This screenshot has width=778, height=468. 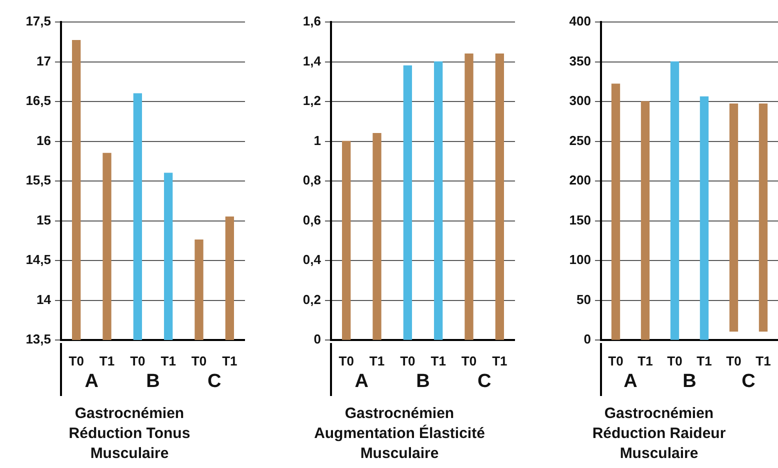 I want to click on y-tick-label: 15,5, so click(x=38, y=180).